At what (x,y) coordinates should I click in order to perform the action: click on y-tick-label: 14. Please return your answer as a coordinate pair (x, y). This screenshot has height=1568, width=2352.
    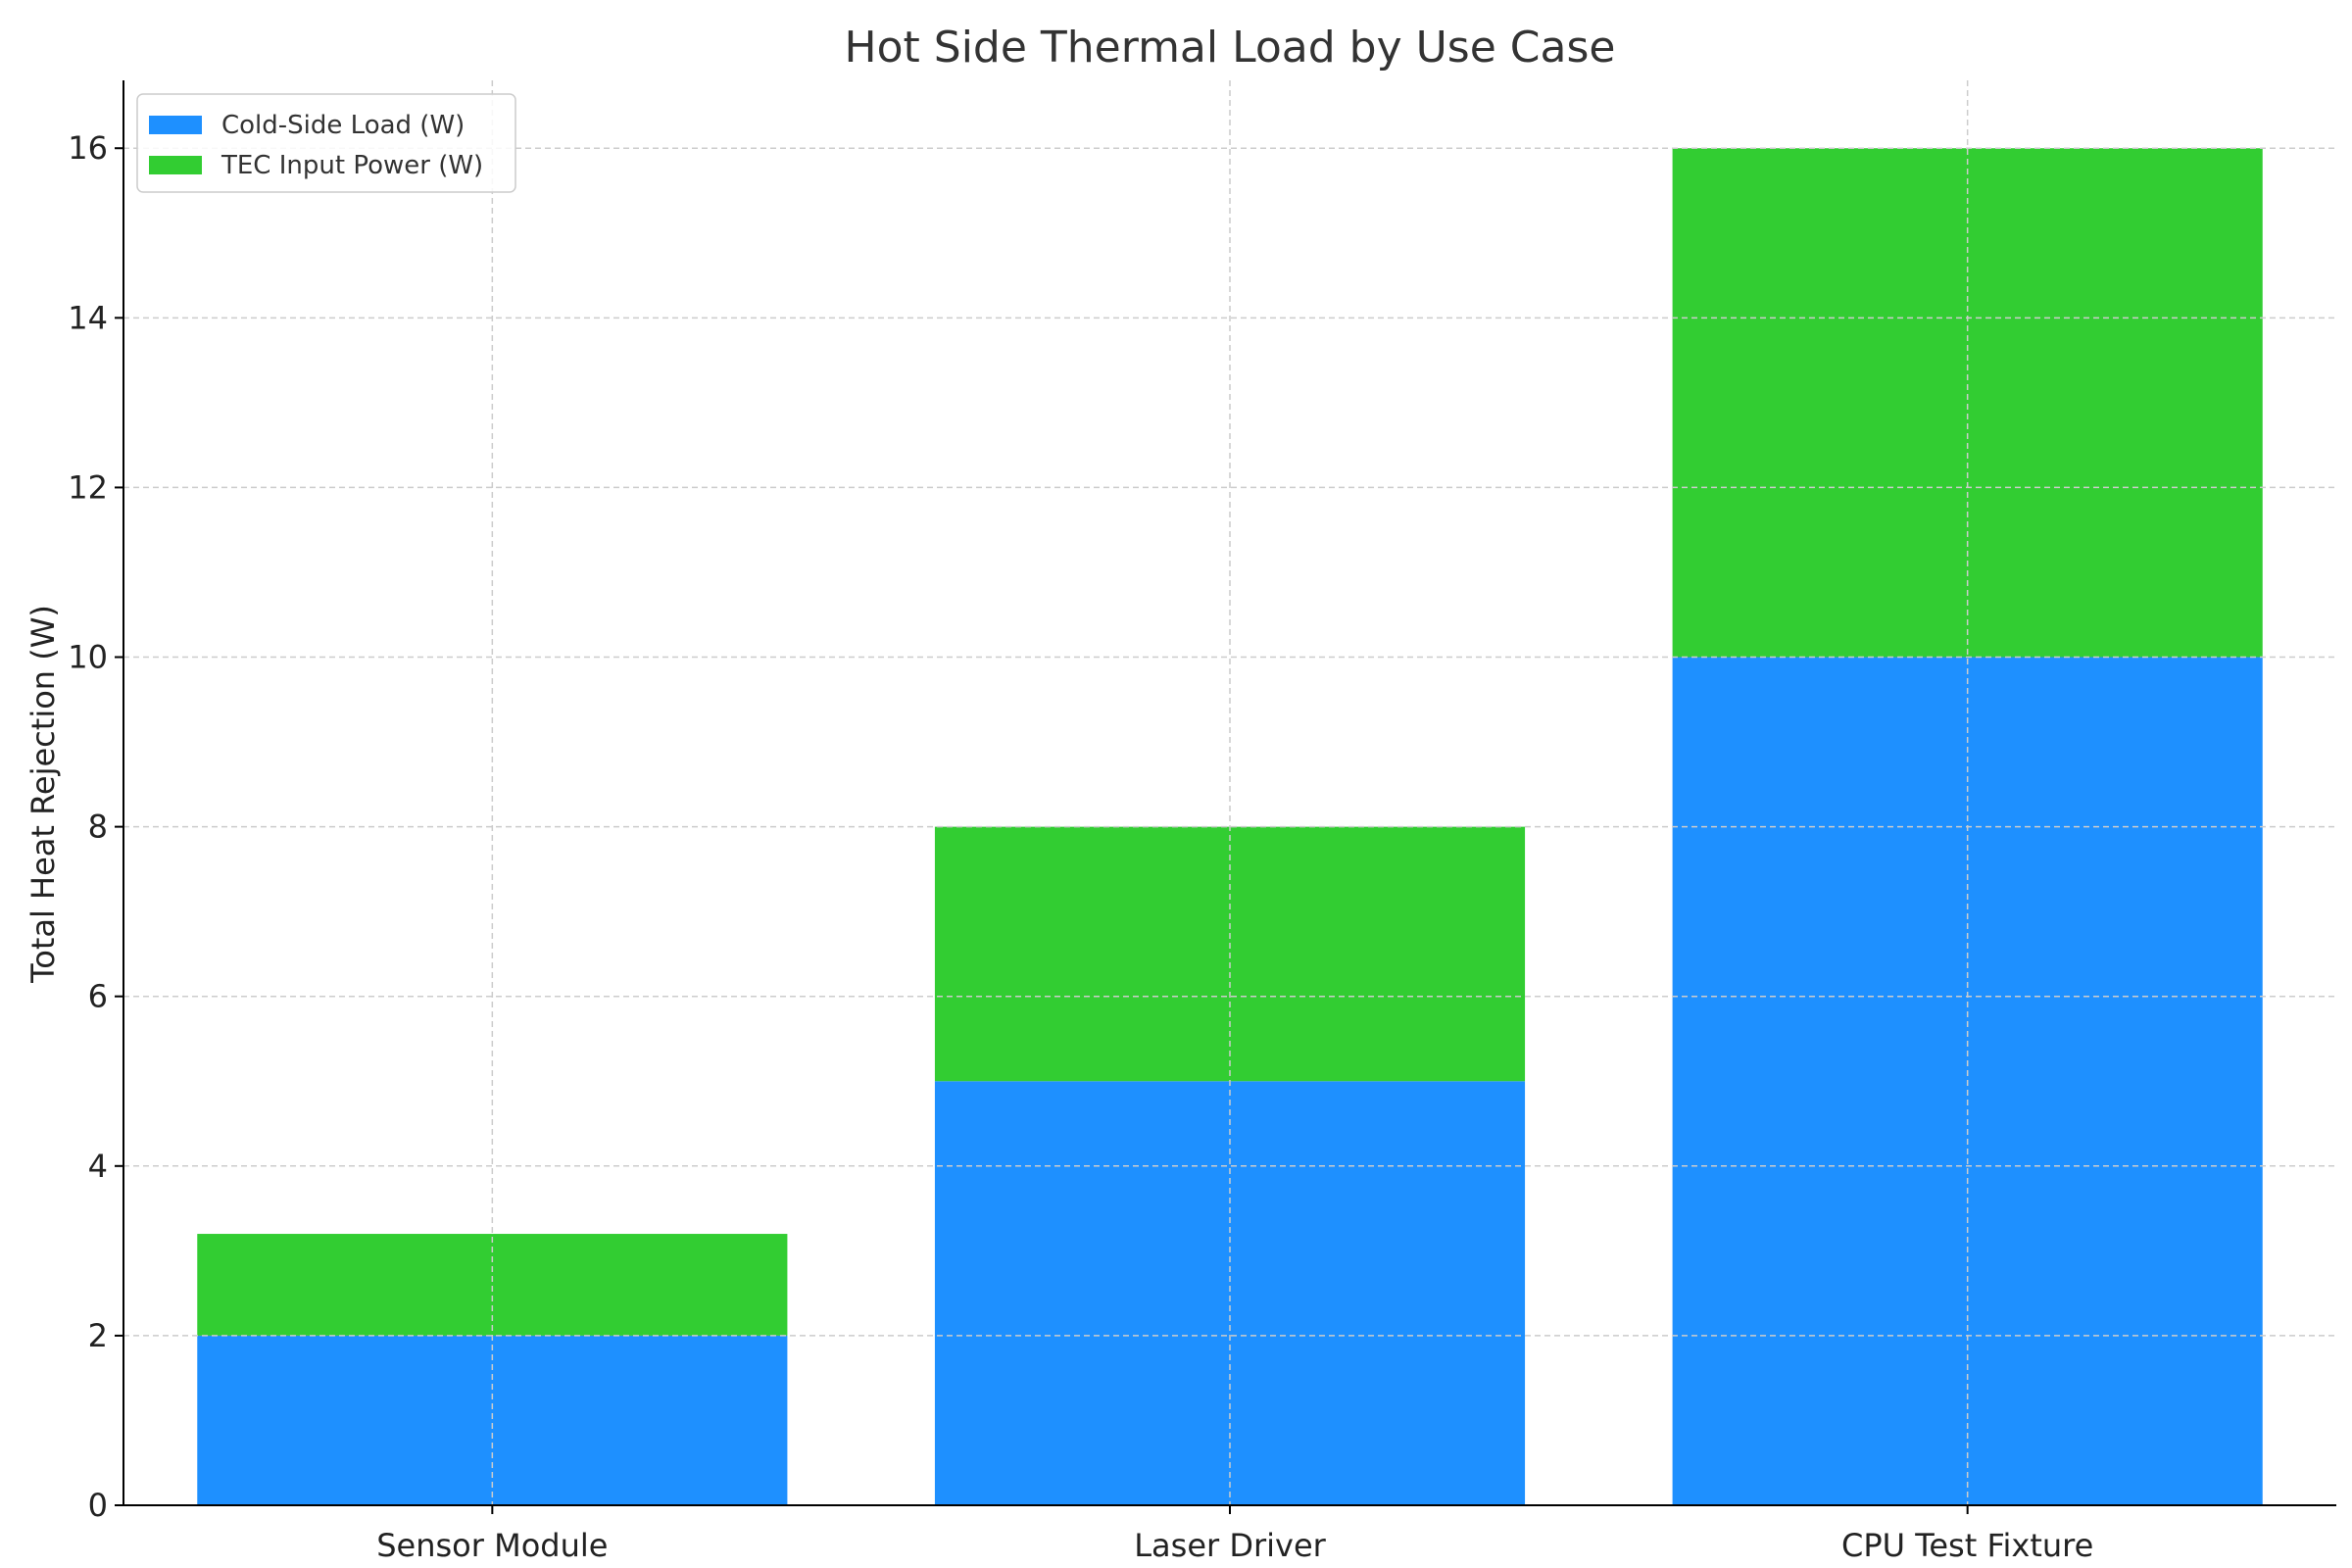
    Looking at the image, I should click on (88, 317).